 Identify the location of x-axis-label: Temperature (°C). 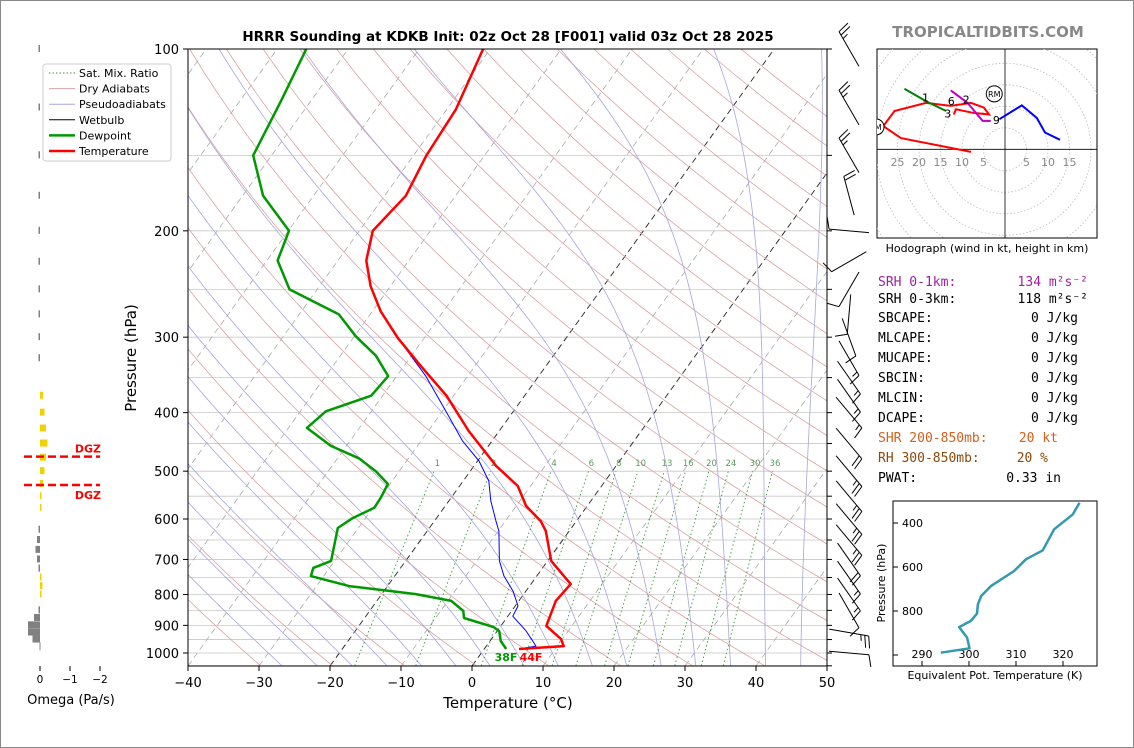
(507, 703).